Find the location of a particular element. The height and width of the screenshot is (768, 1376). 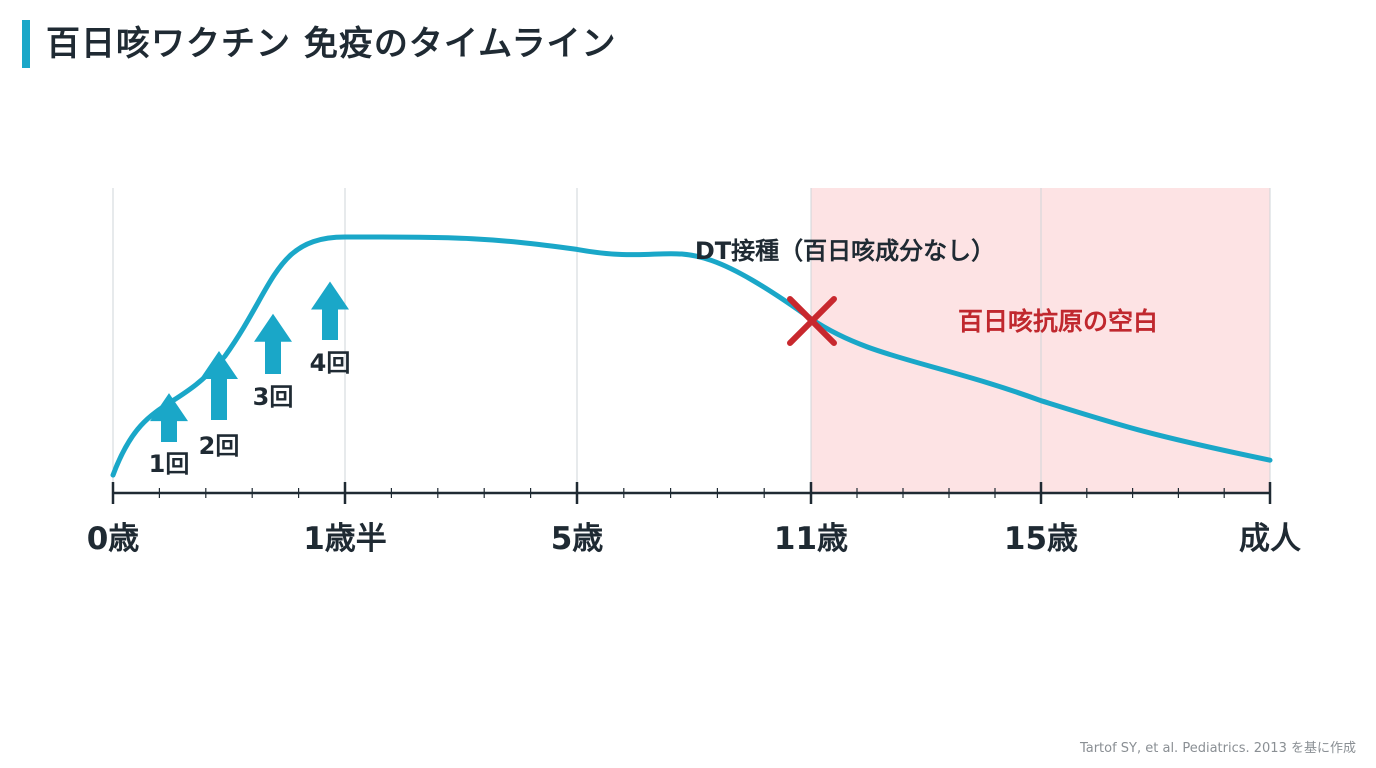

x-tick-label: 5歳 is located at coordinates (577, 539).